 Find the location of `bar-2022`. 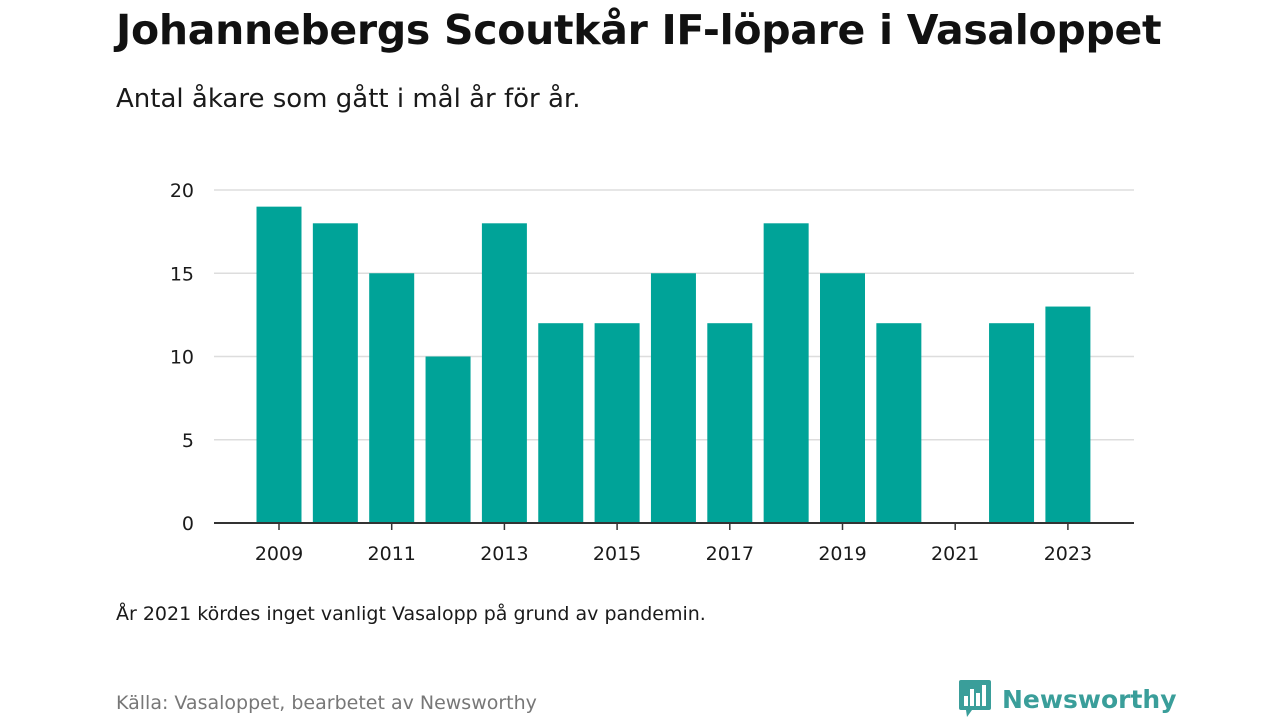

bar-2022 is located at coordinates (1012, 423).